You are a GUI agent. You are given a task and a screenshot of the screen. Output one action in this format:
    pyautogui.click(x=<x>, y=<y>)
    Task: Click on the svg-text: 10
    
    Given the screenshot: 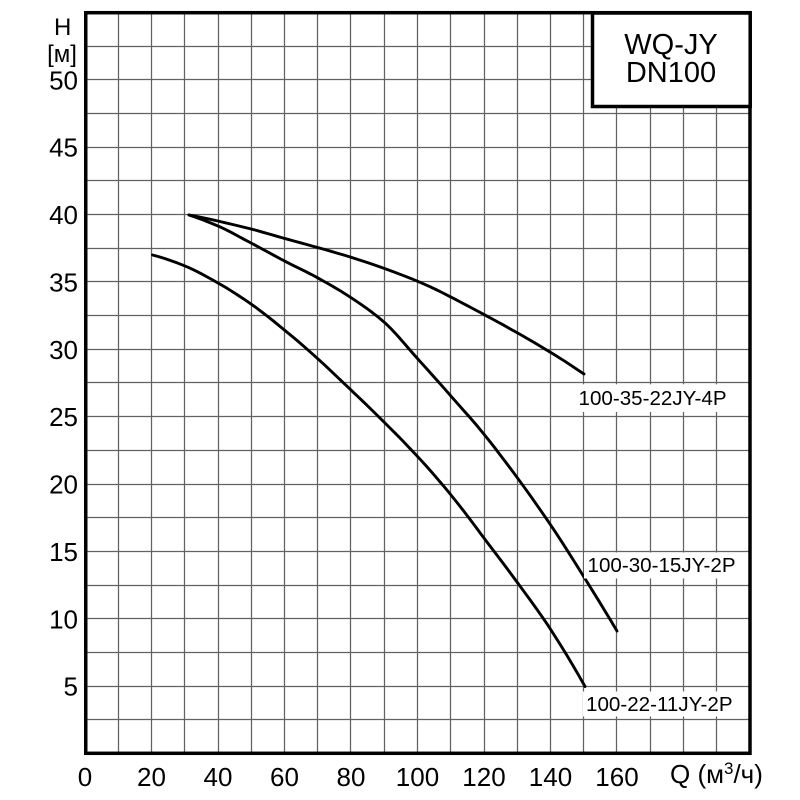 What is the action you would take?
    pyautogui.click(x=63, y=619)
    